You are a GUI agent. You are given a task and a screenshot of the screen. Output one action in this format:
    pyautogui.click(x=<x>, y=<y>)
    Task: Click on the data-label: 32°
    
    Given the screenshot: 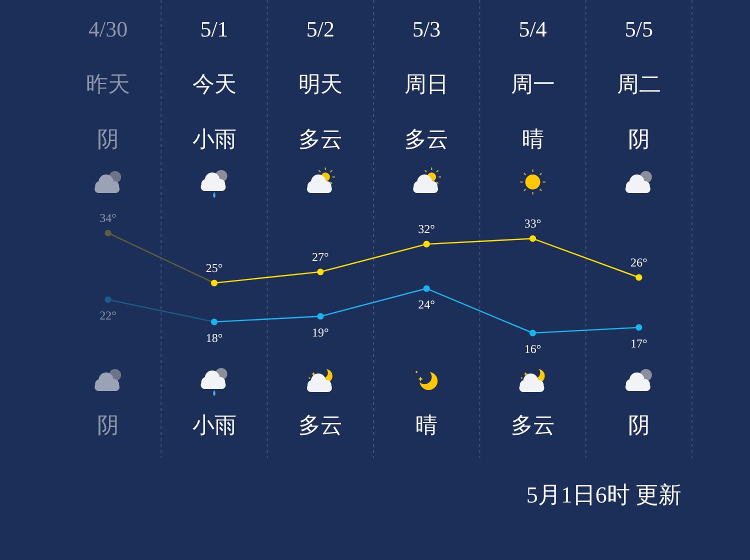 What is the action you would take?
    pyautogui.click(x=426, y=229)
    